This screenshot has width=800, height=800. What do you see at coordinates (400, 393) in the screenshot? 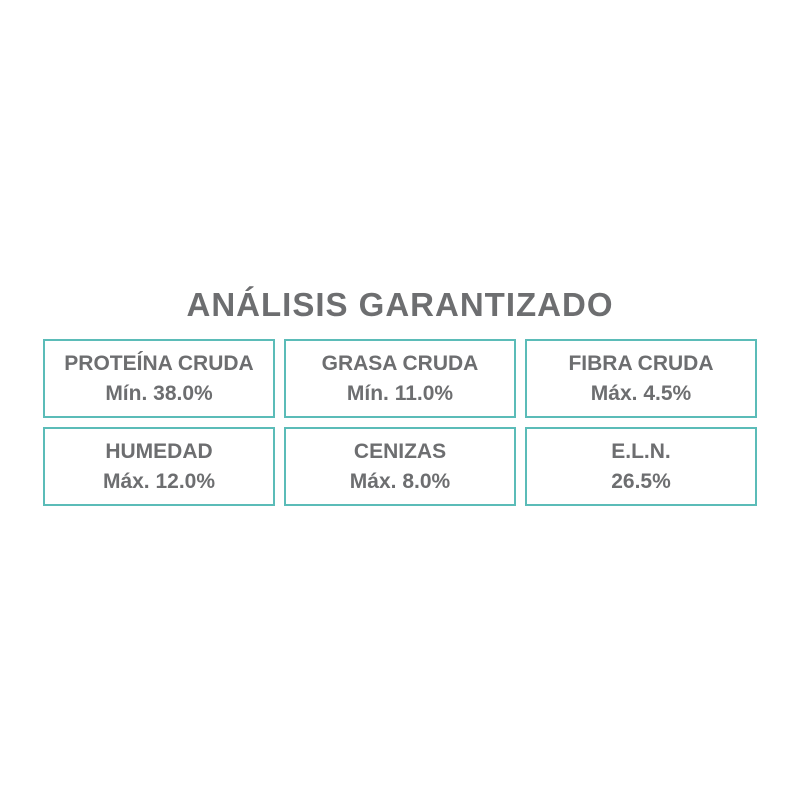
I see `nutrient-value: Mín. 11.0%` at bounding box center [400, 393].